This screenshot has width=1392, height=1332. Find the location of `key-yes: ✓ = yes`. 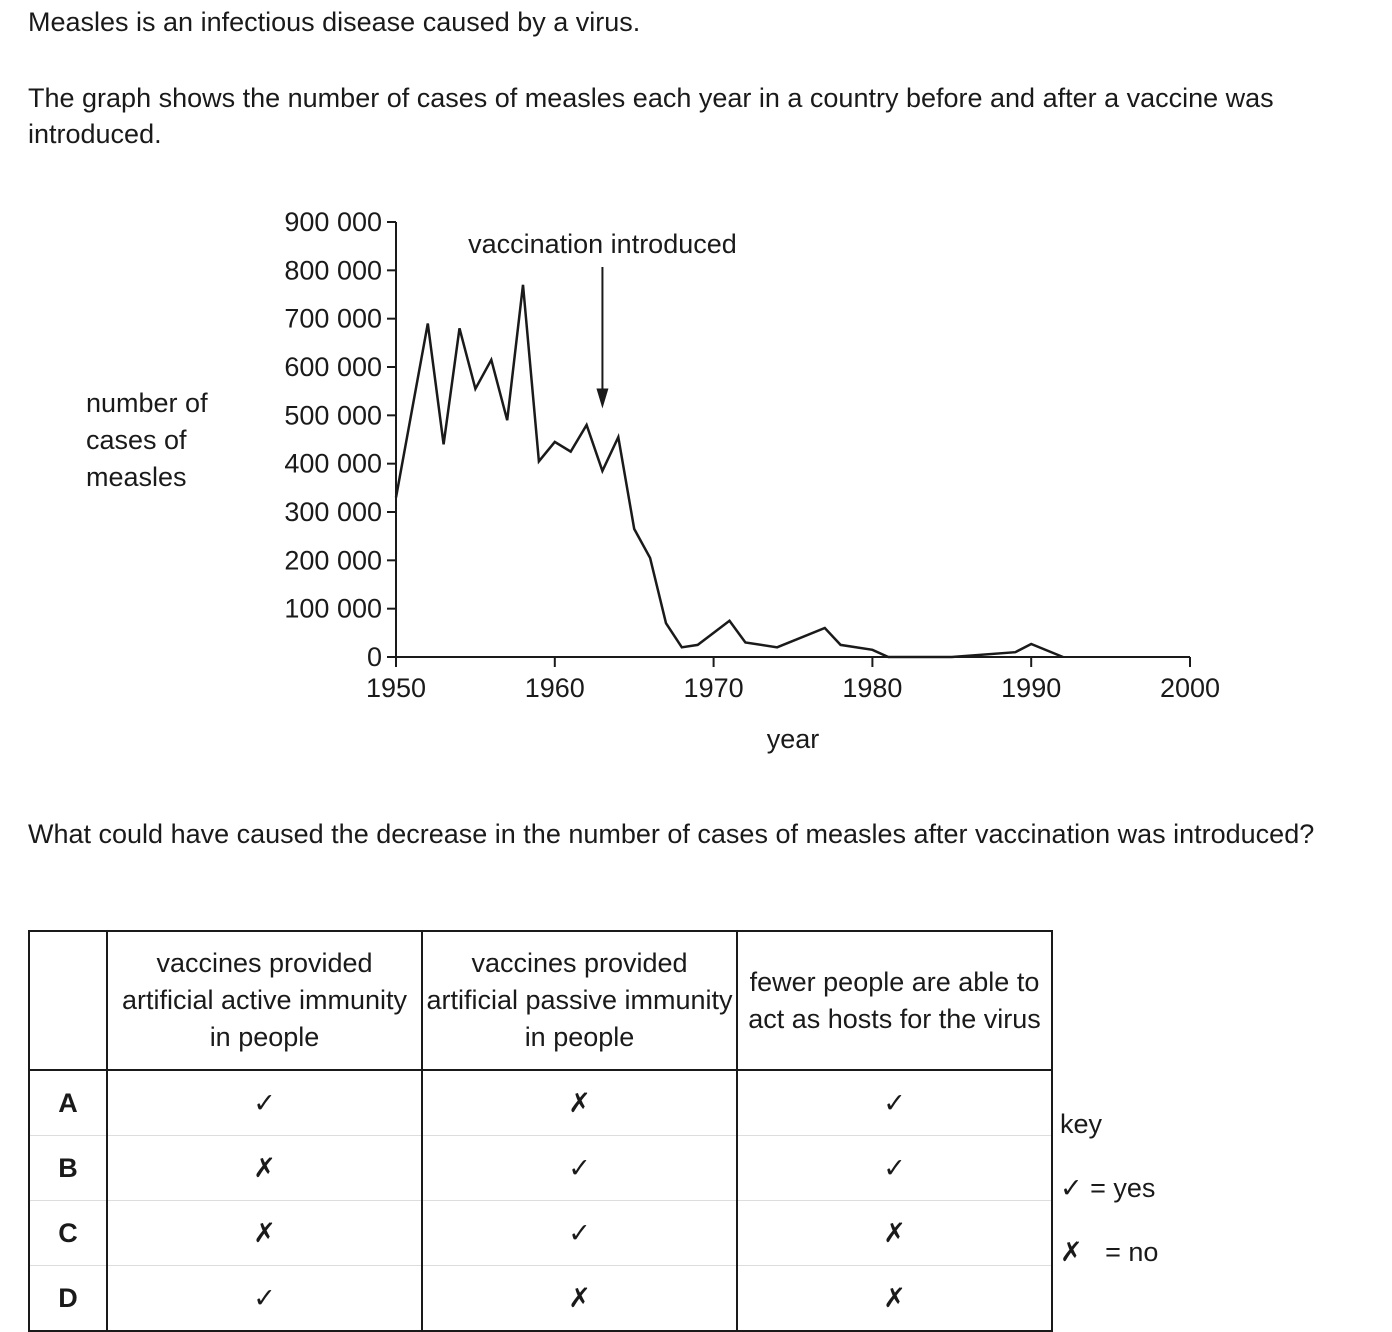

key-yes: ✓ = yes is located at coordinates (1109, 1188).